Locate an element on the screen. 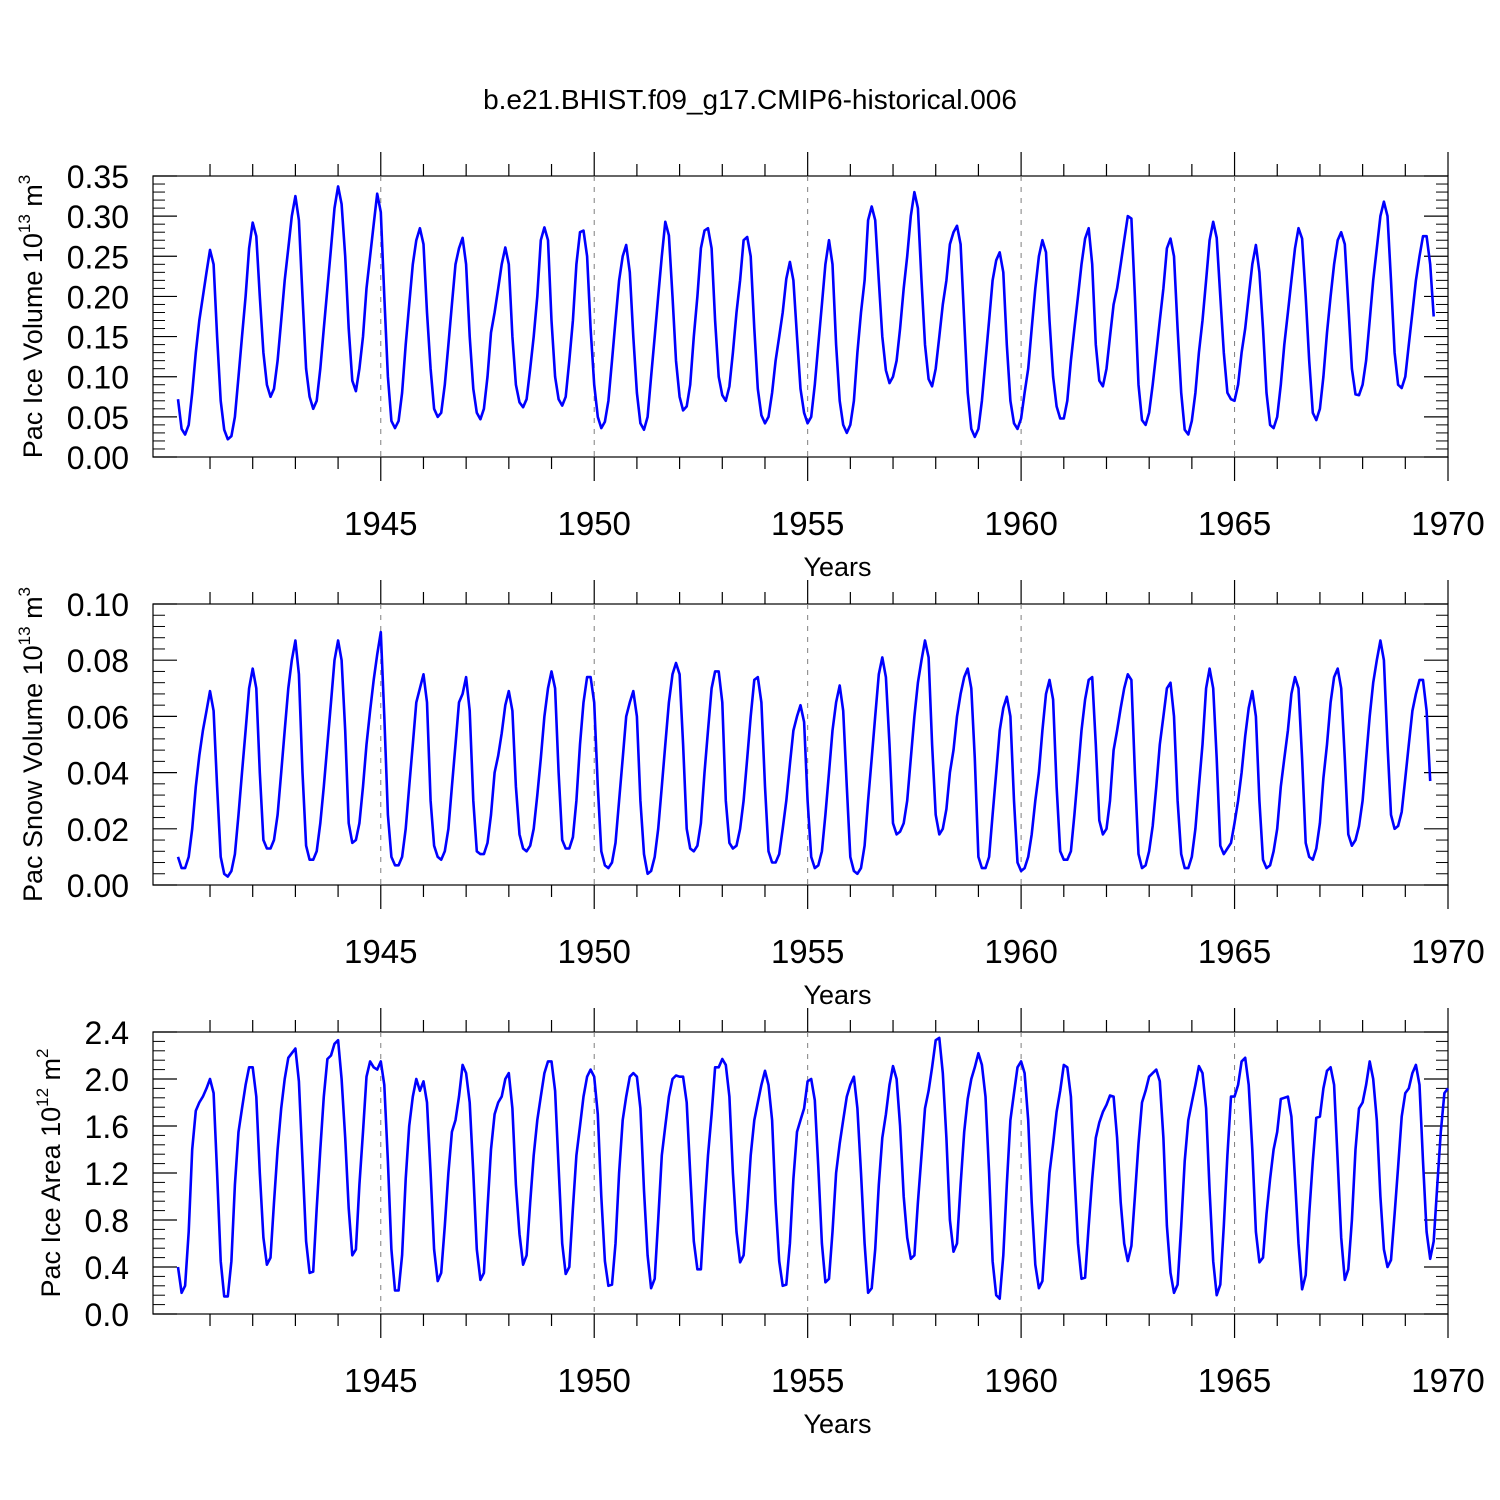 The height and width of the screenshot is (1500, 1500). y-tick-label: 0.35 is located at coordinates (98, 177).